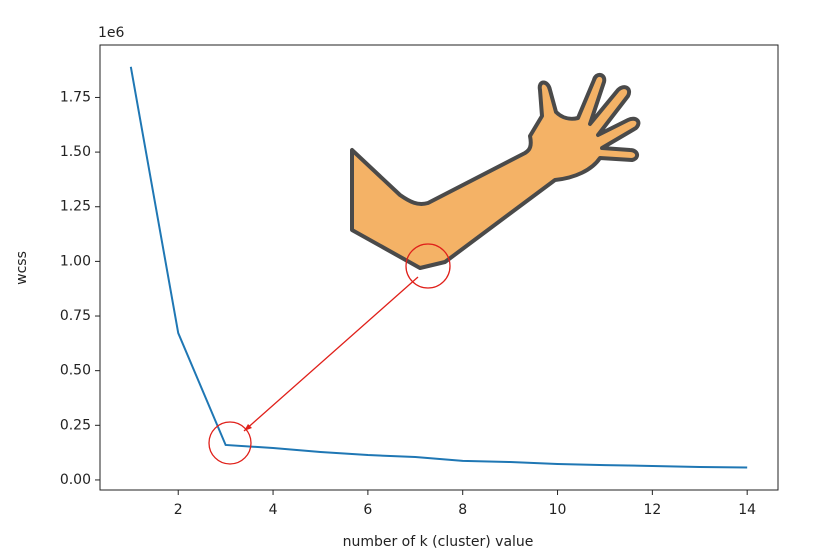  Describe the element at coordinates (438, 542) in the screenshot. I see `x-axis-label: number of k (cluster) value` at that location.